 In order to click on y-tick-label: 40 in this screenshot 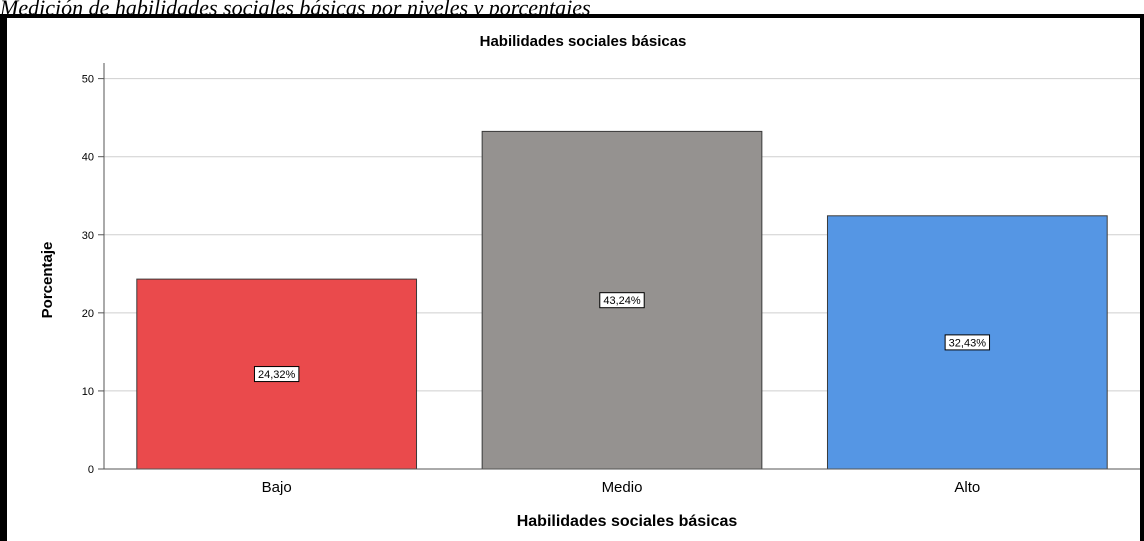, I will do `click(88, 158)`.